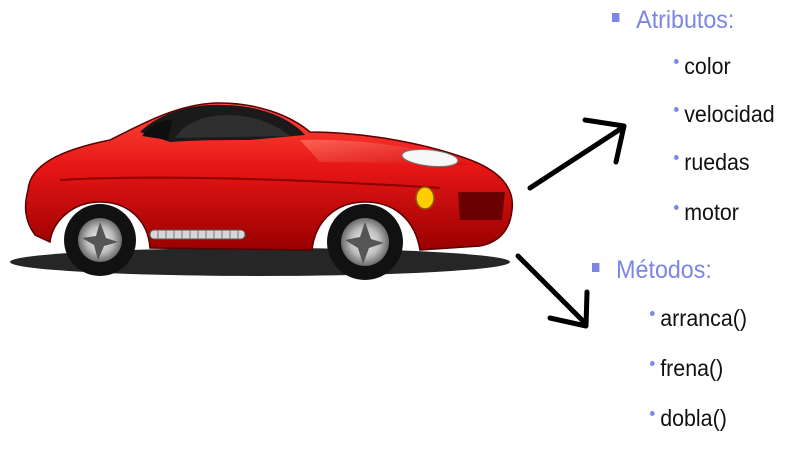  I want to click on attributes-heading: Atributos:, so click(673, 20).